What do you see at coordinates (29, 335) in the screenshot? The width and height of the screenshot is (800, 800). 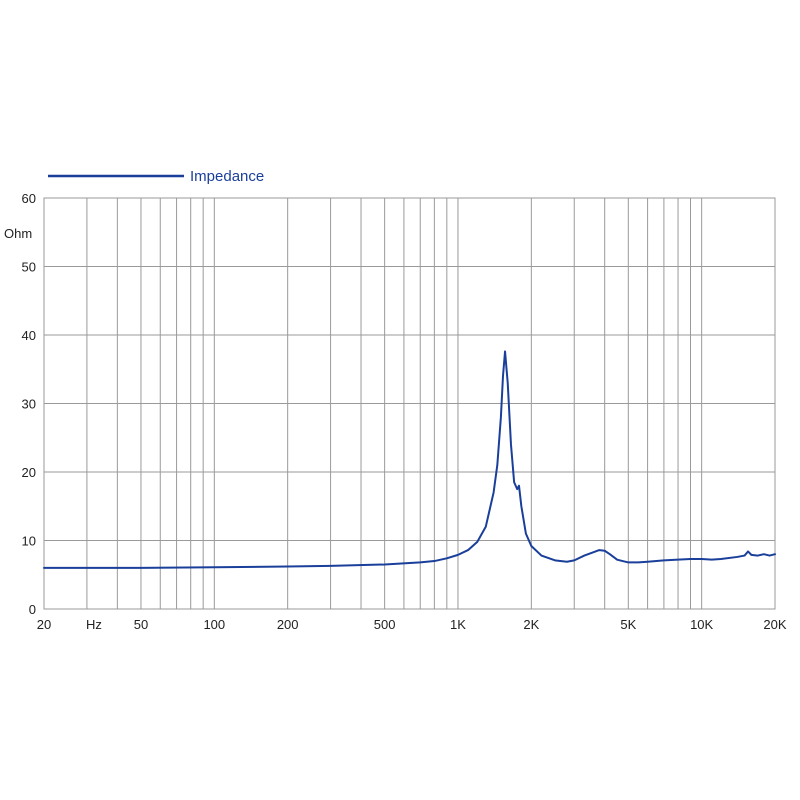 I see `y-tick-label: 40` at bounding box center [29, 335].